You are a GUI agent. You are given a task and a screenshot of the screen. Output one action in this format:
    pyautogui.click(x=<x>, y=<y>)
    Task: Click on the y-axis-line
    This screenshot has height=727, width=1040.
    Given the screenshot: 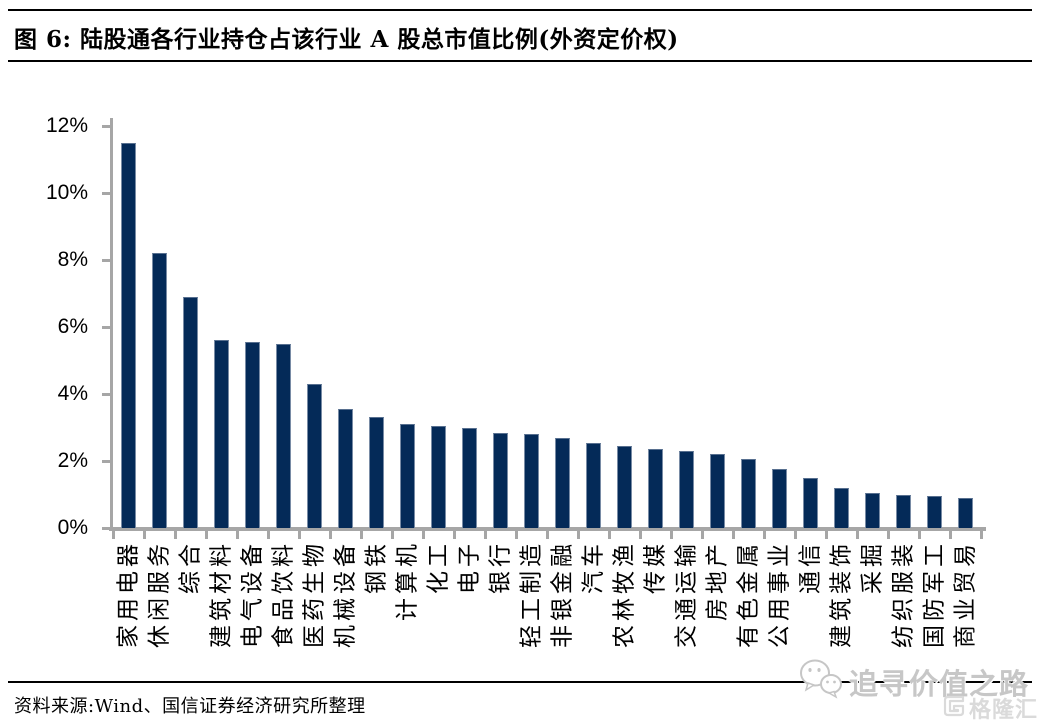 What is the action you would take?
    pyautogui.click(x=111, y=324)
    